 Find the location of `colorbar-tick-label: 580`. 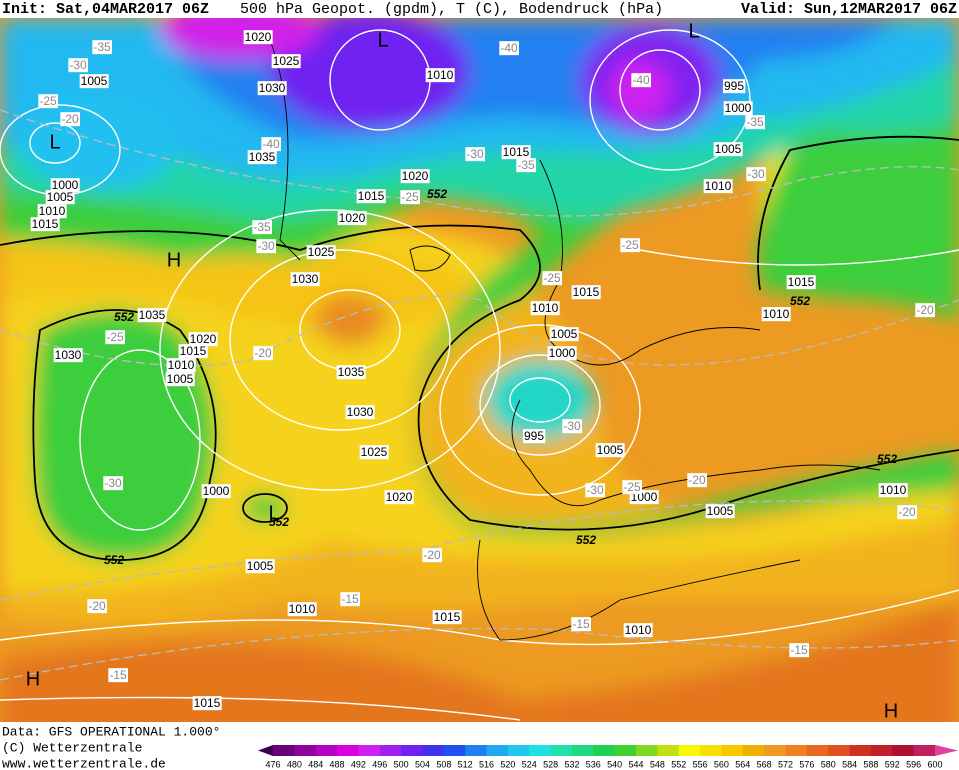

colorbar-tick-label: 580 is located at coordinates (828, 764).